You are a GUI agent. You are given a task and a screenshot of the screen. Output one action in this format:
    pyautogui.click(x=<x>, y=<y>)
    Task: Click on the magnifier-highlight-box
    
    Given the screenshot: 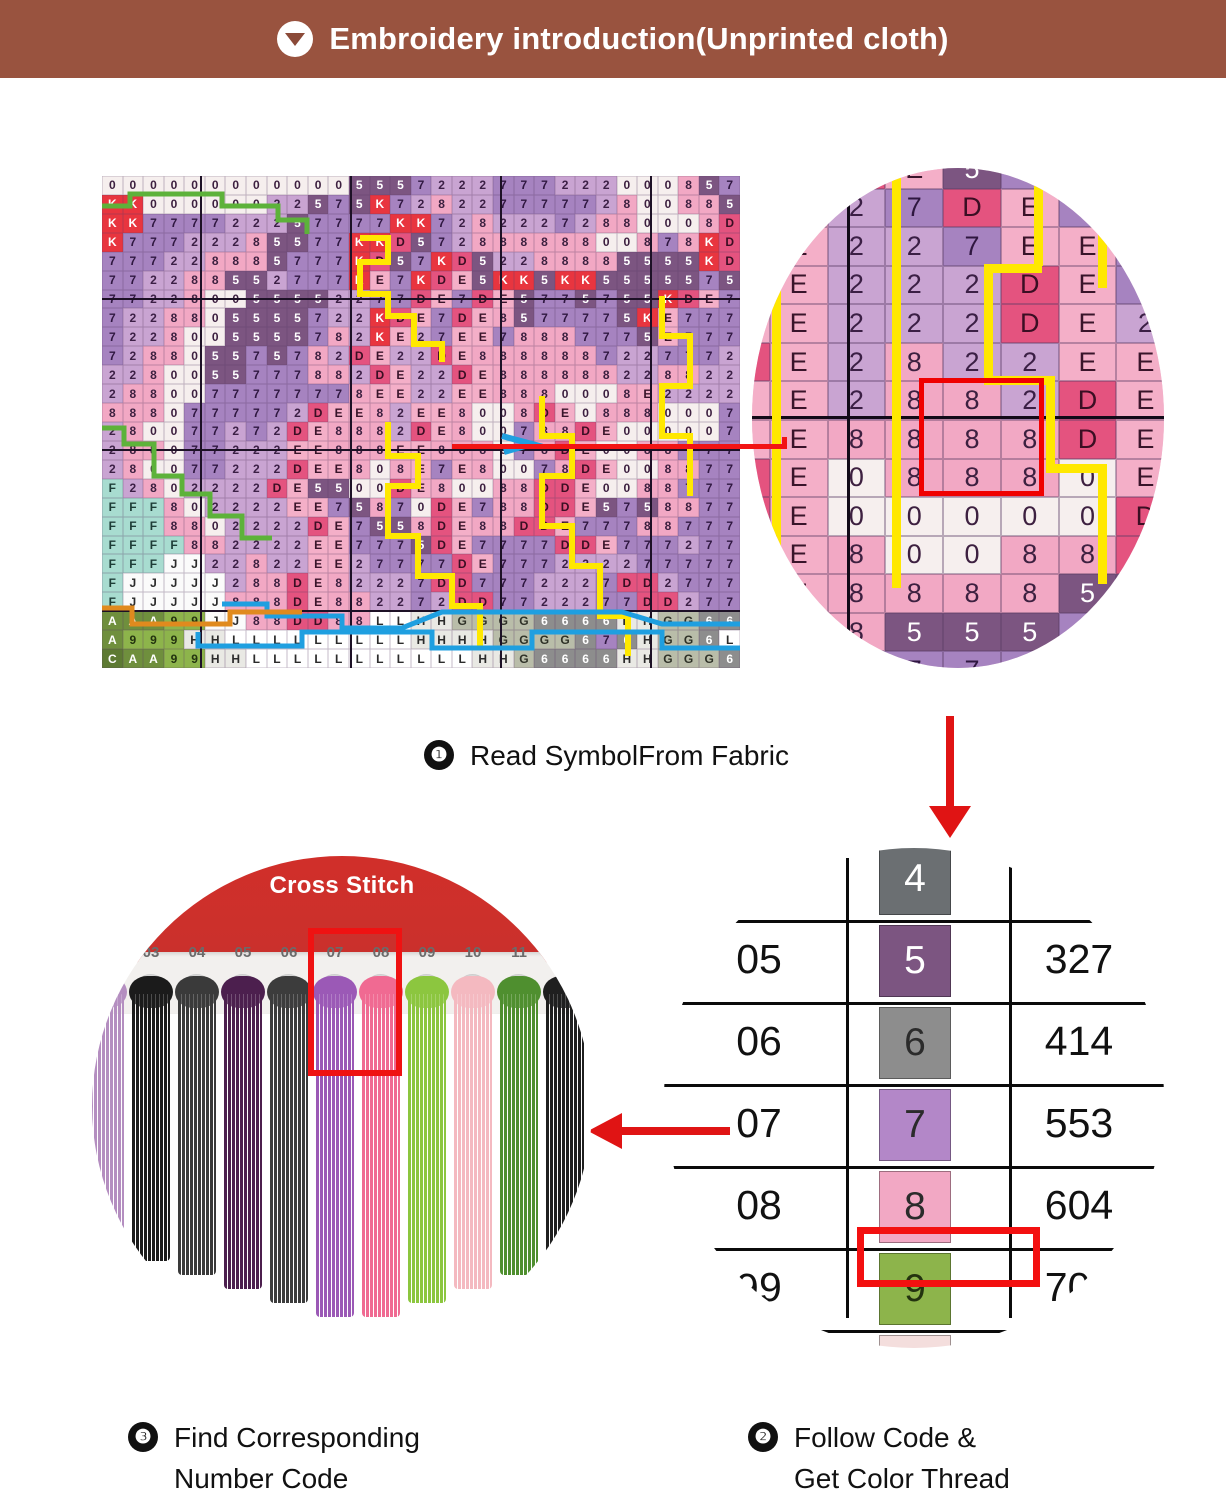 What is the action you would take?
    pyautogui.click(x=981, y=437)
    